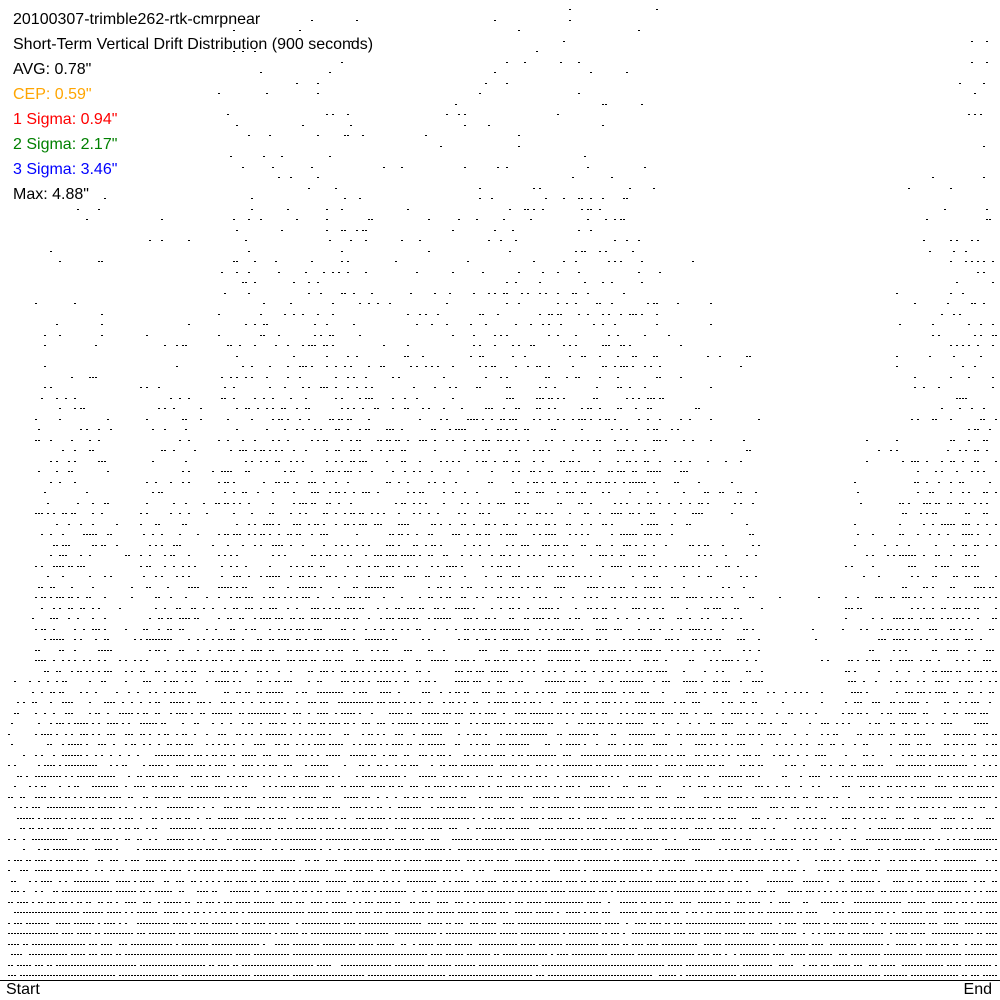 This screenshot has height=1000, width=1000. Describe the element at coordinates (52, 94) in the screenshot. I see `stat-cep: CEP: 0.59"` at that location.